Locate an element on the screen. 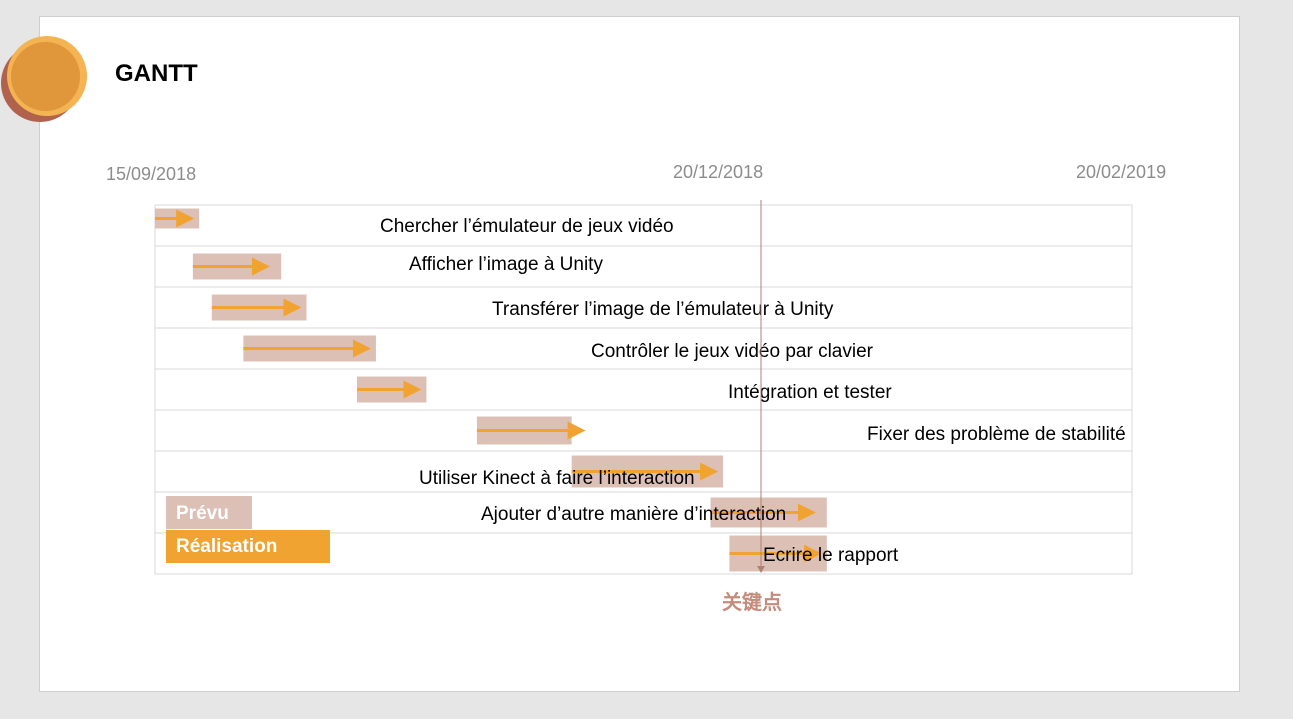 The height and width of the screenshot is (719, 1293). task-label: Contrôler le jeux vidéo par clavier is located at coordinates (732, 351).